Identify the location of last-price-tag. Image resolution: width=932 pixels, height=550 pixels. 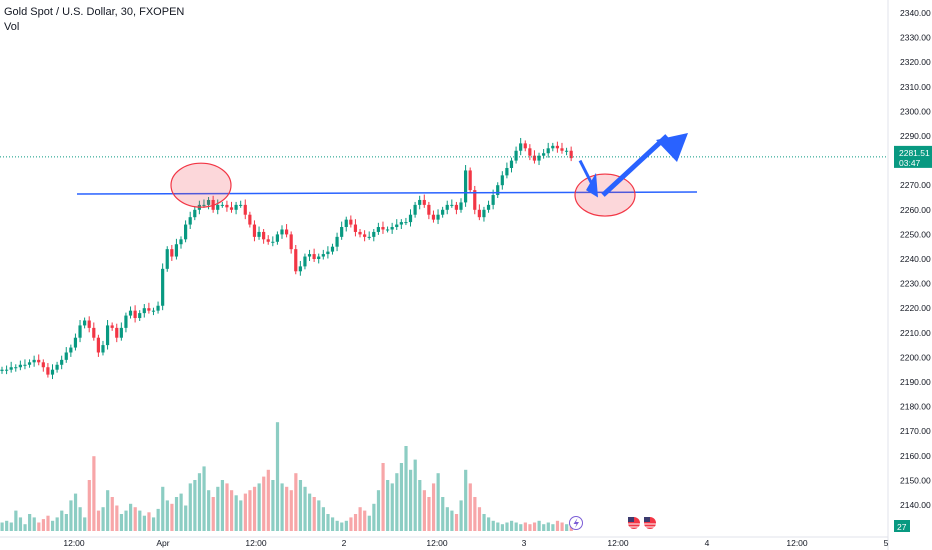
(913, 156).